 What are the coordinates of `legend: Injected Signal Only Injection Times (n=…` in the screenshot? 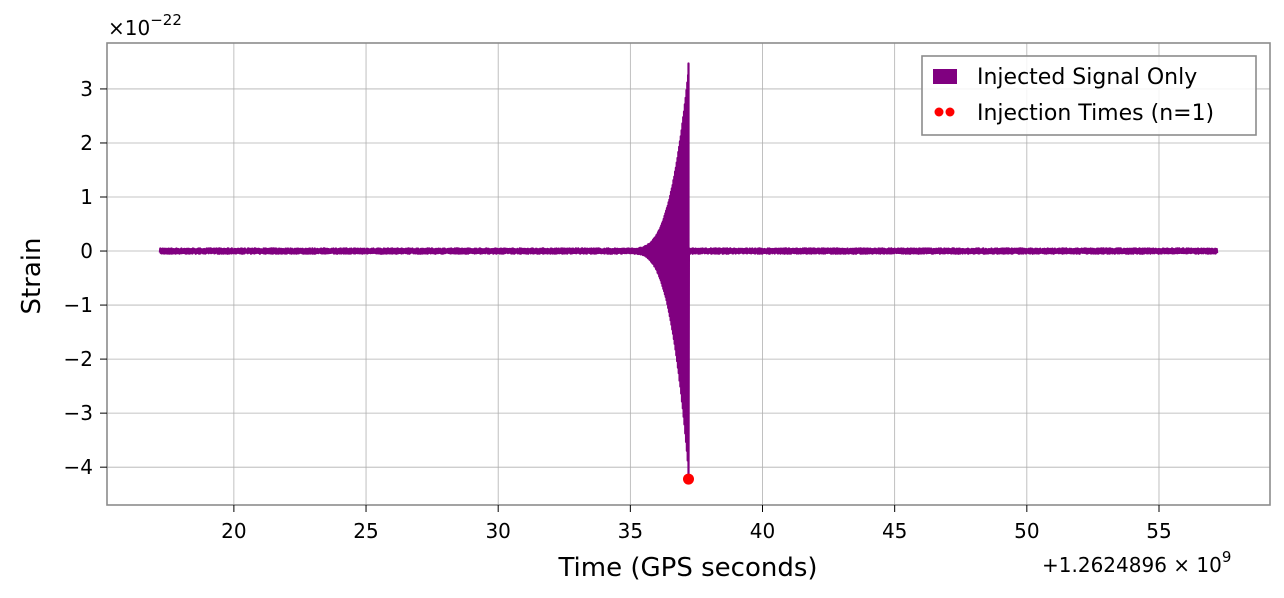 It's located at (1089, 95).